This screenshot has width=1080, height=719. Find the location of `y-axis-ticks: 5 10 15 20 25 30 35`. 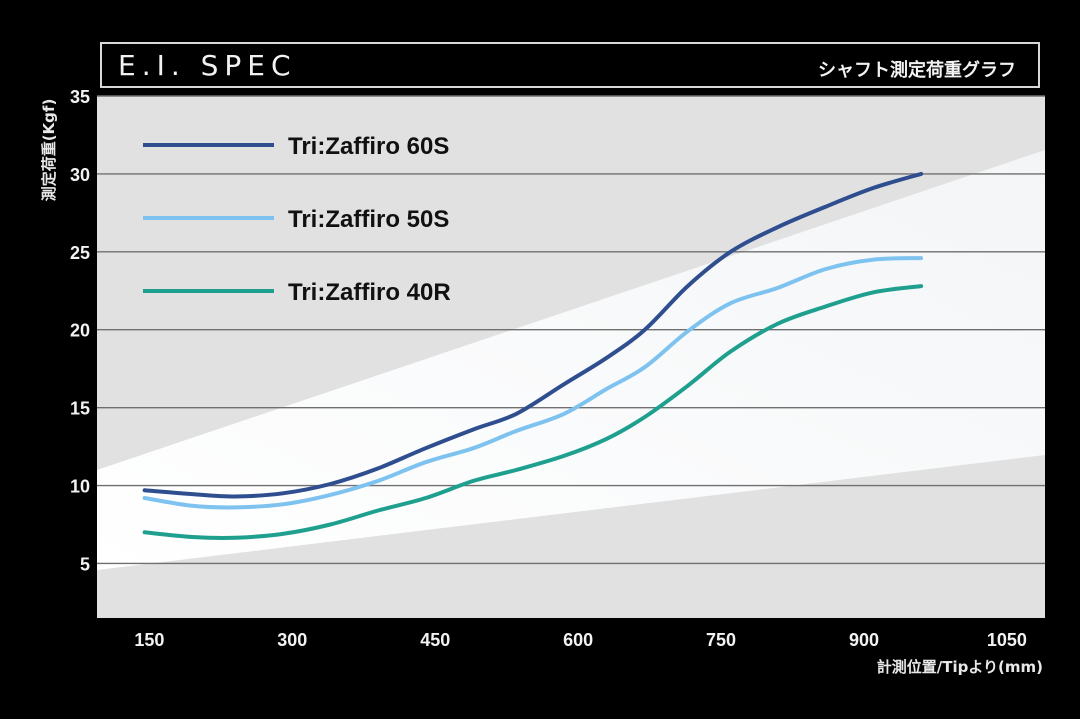

y-axis-ticks: 5 10 15 20 25 30 35 is located at coordinates (80, 330).